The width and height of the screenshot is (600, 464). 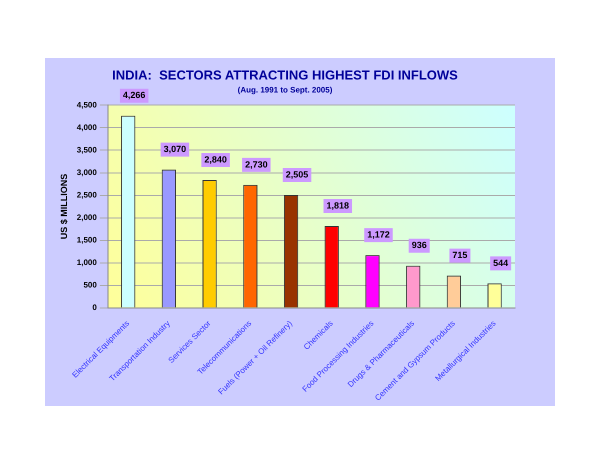 What do you see at coordinates (87, 240) in the screenshot?
I see `y-tick-label: 1,500` at bounding box center [87, 240].